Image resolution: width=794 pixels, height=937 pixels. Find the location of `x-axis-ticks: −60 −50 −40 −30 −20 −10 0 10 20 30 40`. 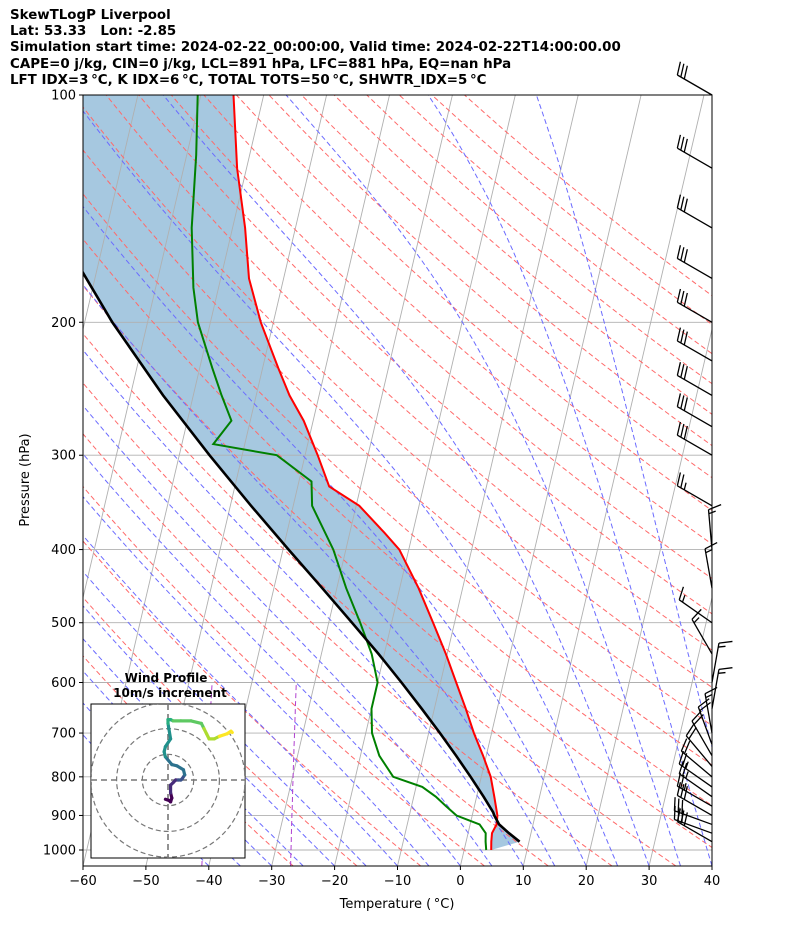

x-axis-ticks: −60 −50 −40 −30 −20 −10 0 10 20 30 40 is located at coordinates (394, 877).